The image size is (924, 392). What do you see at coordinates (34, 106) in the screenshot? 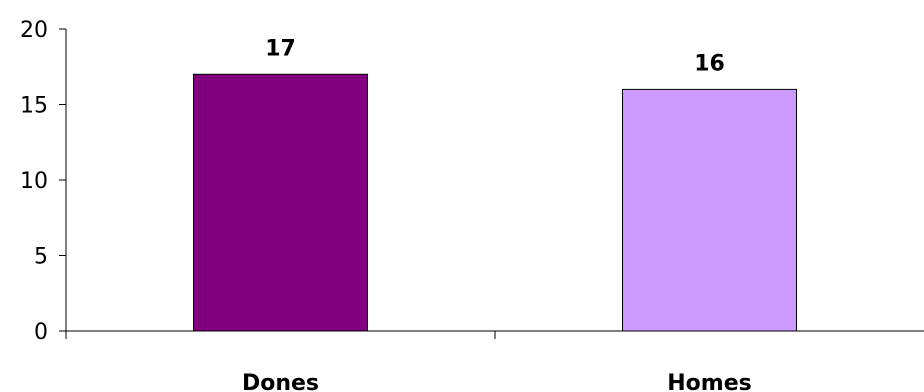
I see `y-tick-label: 15` at bounding box center [34, 106].